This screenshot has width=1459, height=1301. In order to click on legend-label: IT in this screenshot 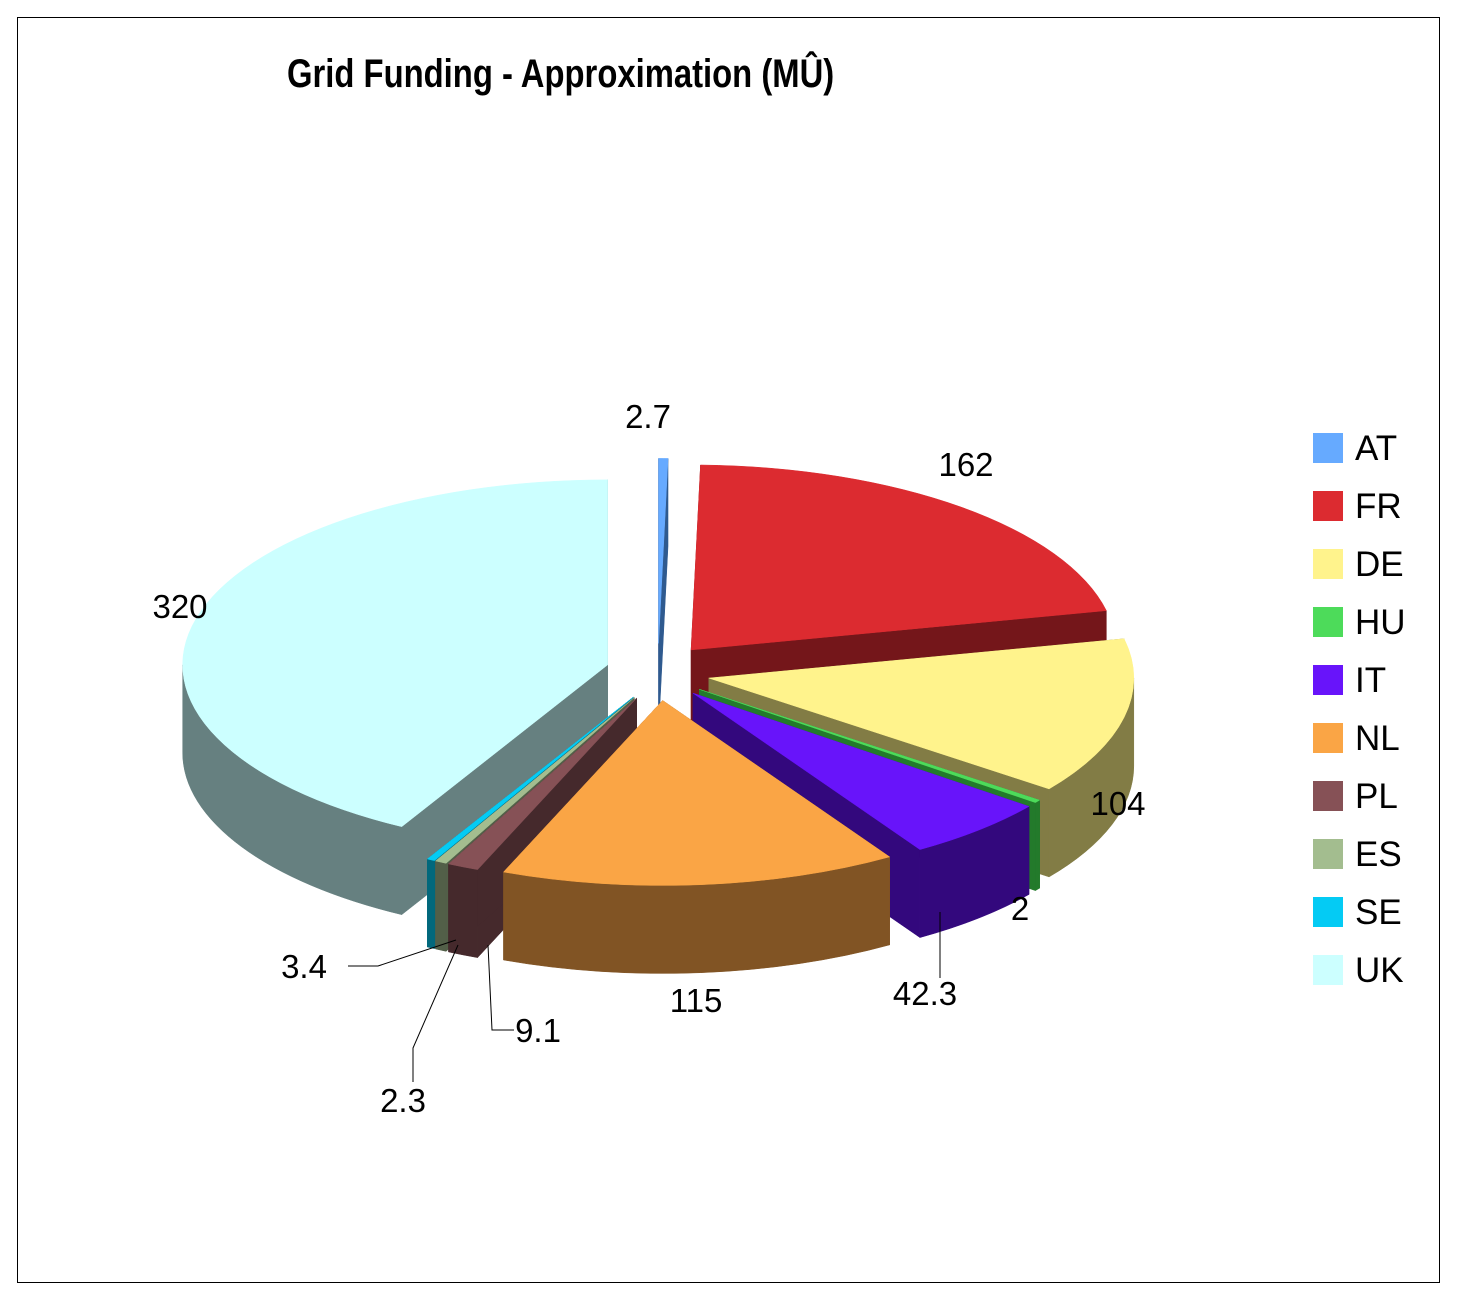, I will do `click(1371, 680)`.